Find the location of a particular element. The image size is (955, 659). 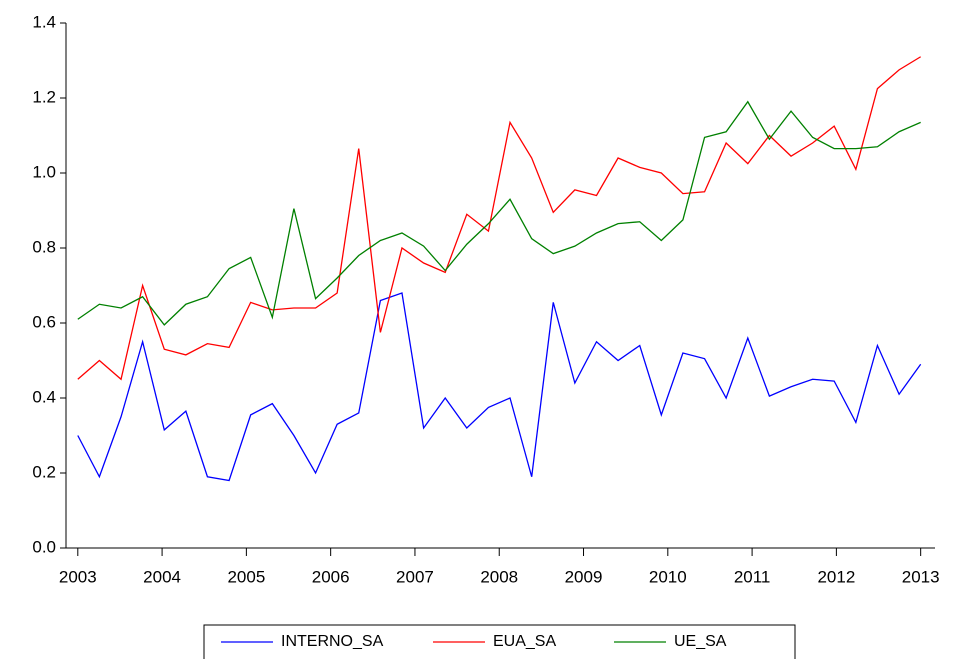

y-tick-label: 0.0 is located at coordinates (44, 546).